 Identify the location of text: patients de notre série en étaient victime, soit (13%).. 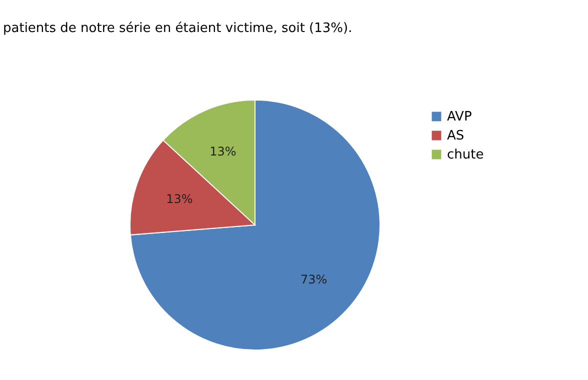
(177, 28).